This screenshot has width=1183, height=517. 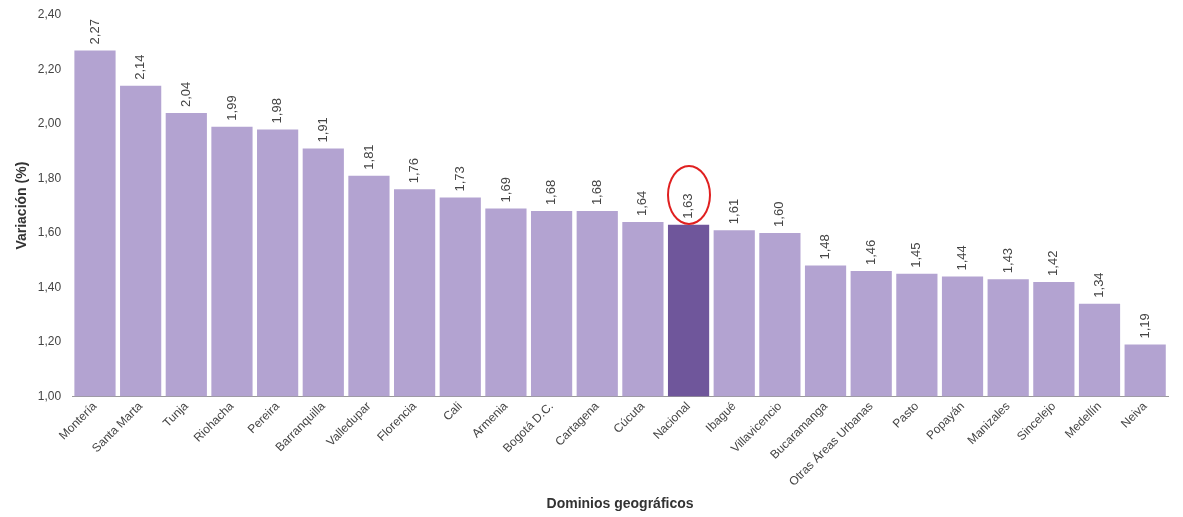 I want to click on y-tick-label: 1,80, so click(x=49, y=177).